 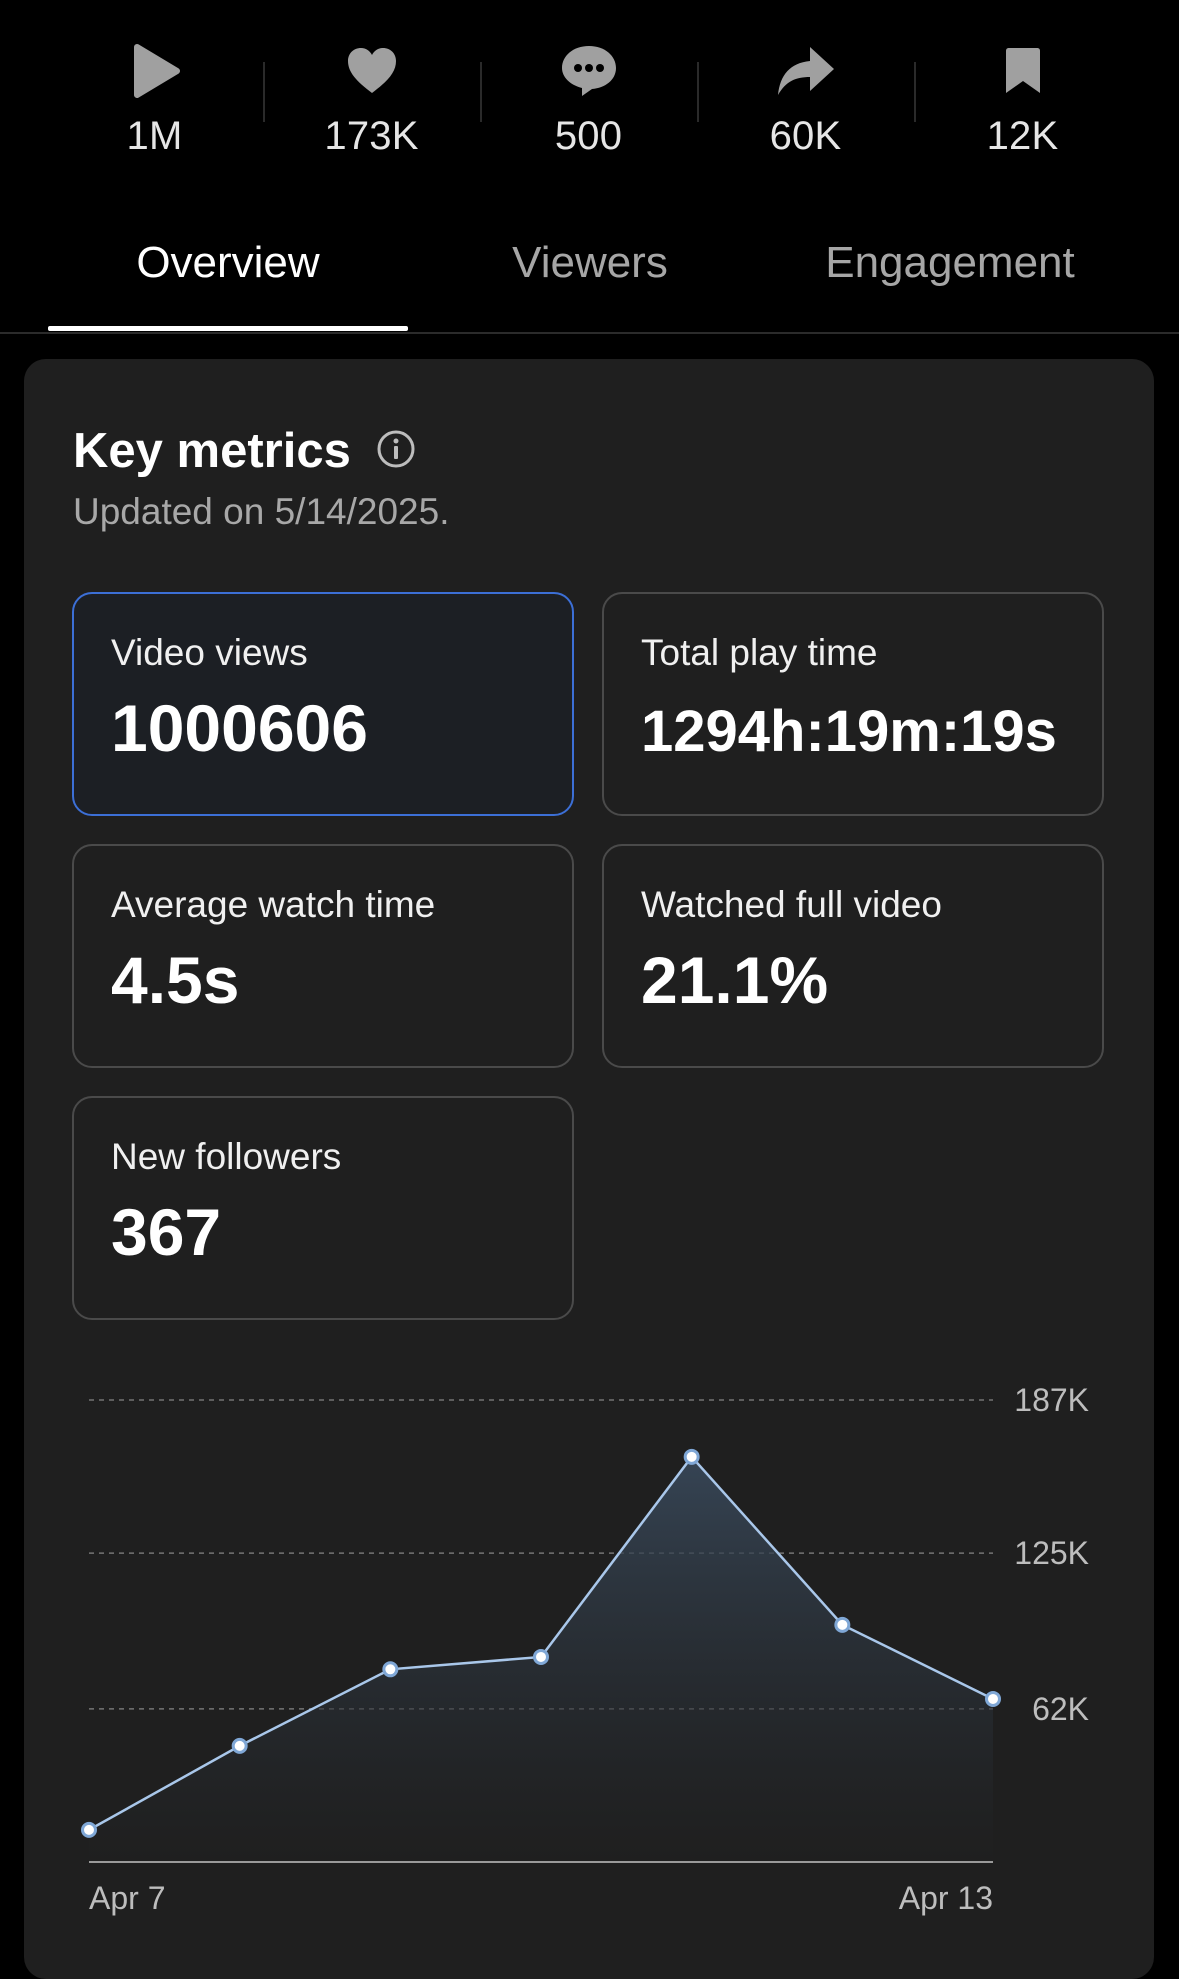 I want to click on stat-value: 12K, so click(x=1022, y=136).